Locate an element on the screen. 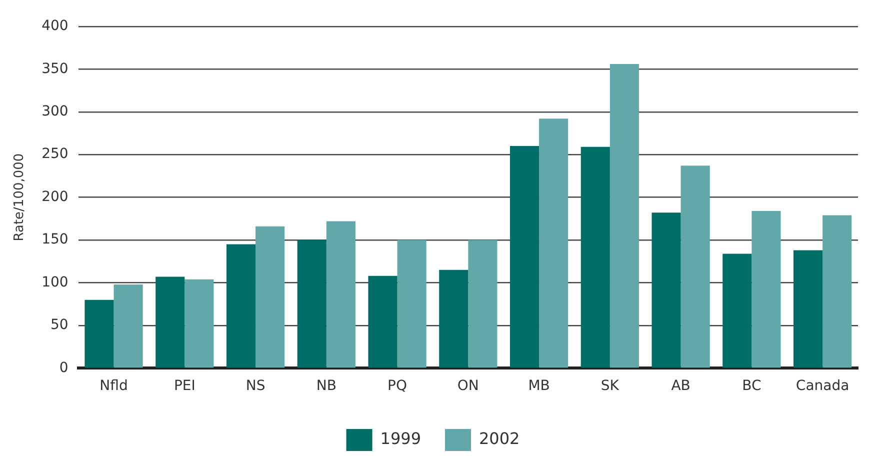 Image resolution: width=872 pixels, height=469 pixels. y-axis-title: Rate/100,000 is located at coordinates (20, 197).